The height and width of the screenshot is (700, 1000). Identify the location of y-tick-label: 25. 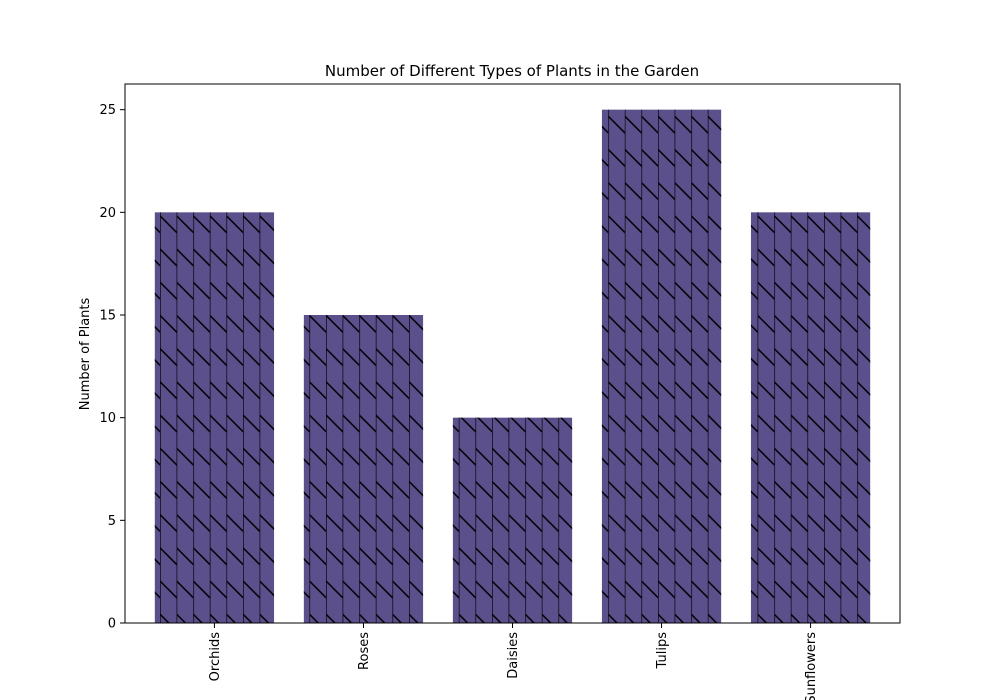
(107, 110).